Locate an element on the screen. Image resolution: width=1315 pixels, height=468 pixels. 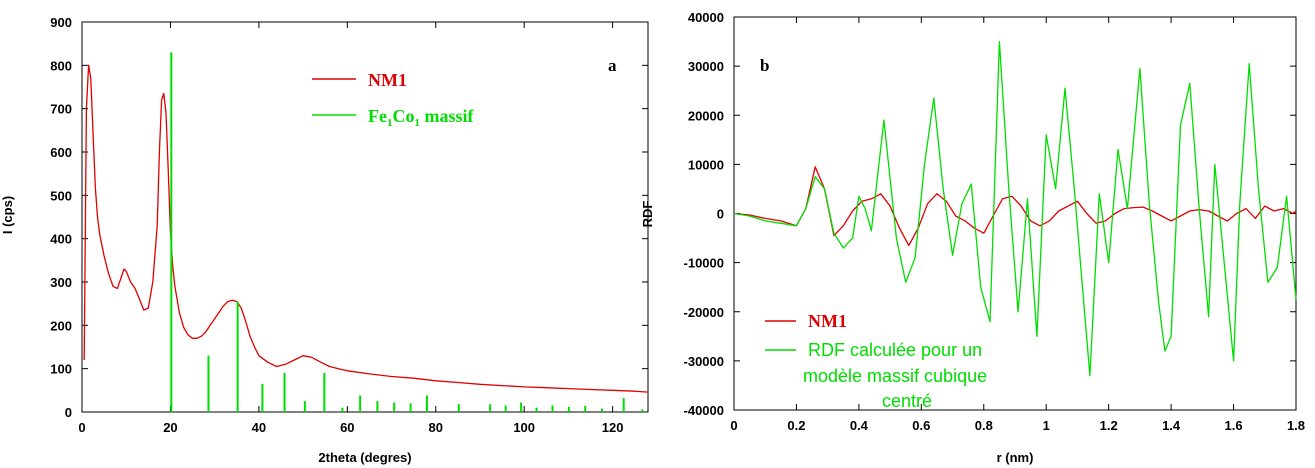
chart-b-ylabel: RDF is located at coordinates (647, 214).